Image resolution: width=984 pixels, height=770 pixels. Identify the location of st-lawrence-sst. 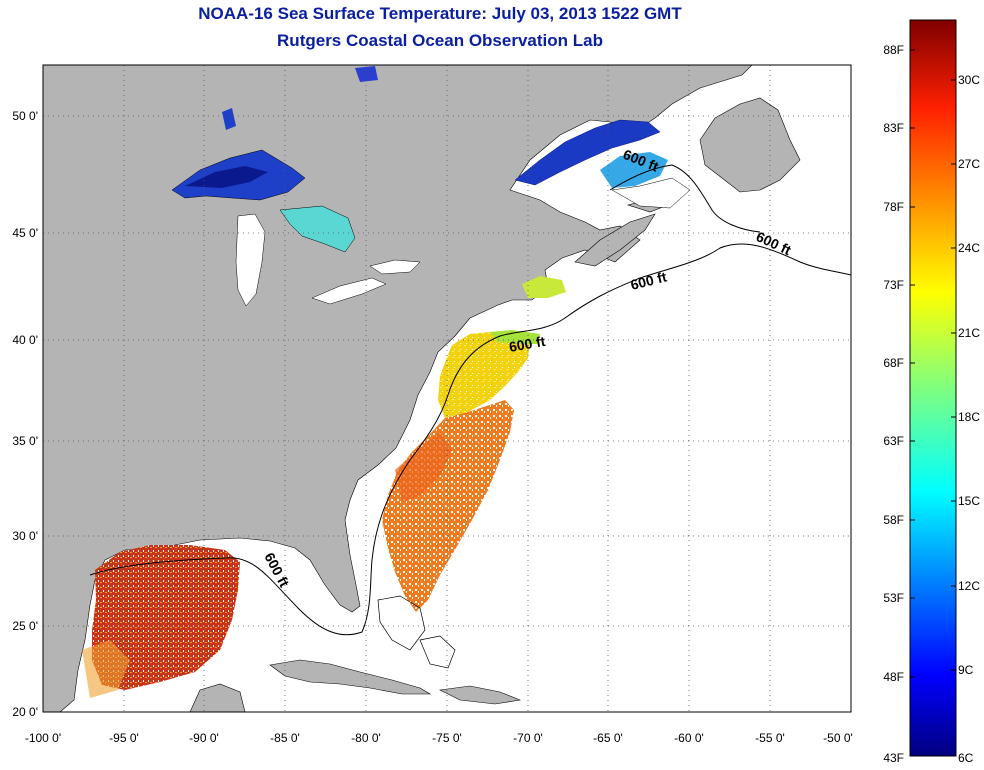
(587, 152).